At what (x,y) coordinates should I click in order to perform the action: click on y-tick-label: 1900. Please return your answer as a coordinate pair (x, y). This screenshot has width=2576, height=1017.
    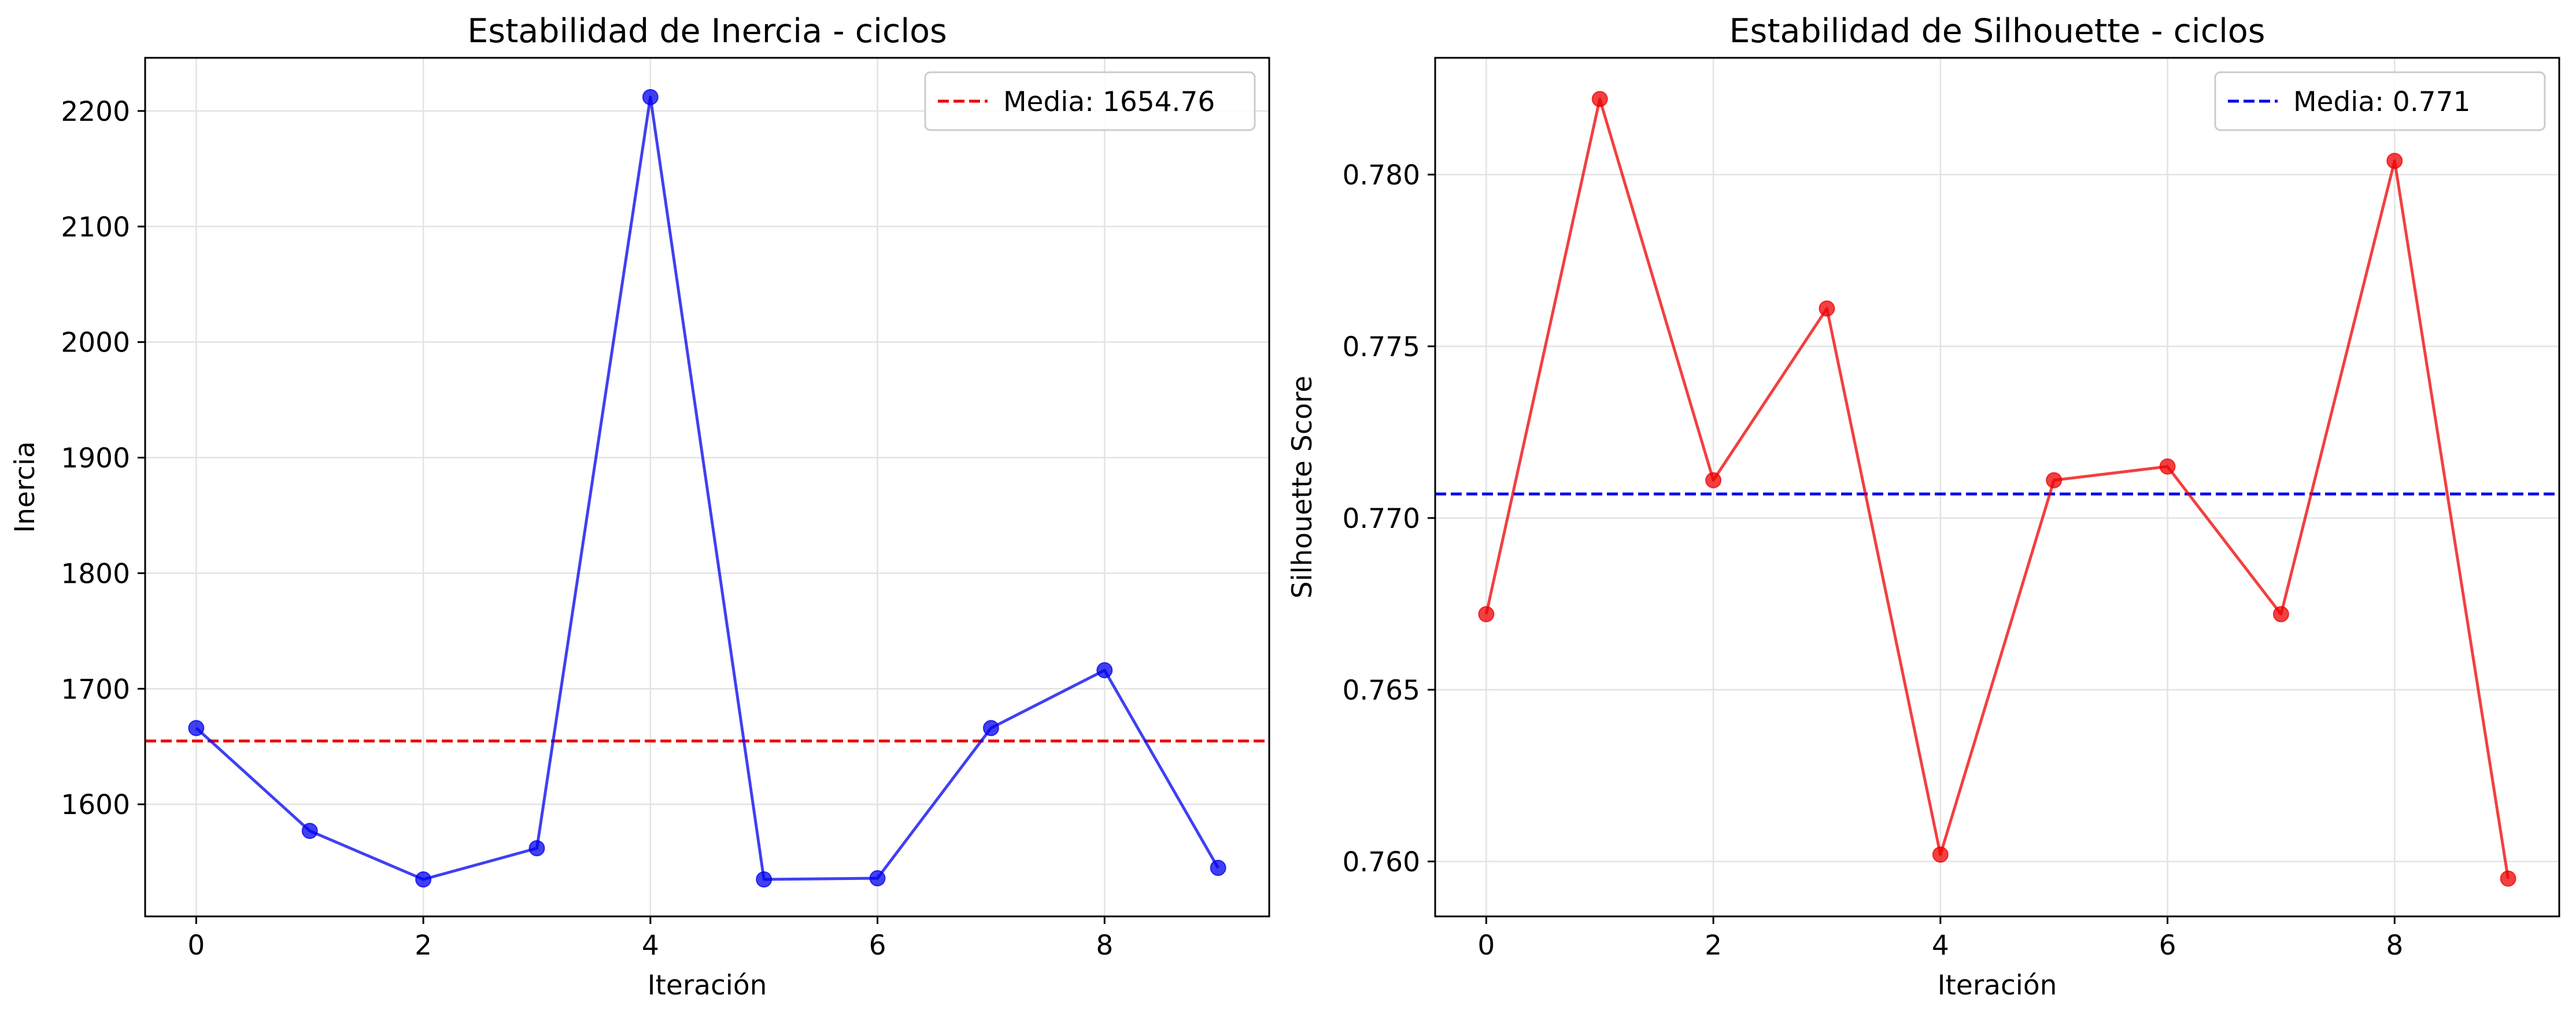
    Looking at the image, I should click on (95, 459).